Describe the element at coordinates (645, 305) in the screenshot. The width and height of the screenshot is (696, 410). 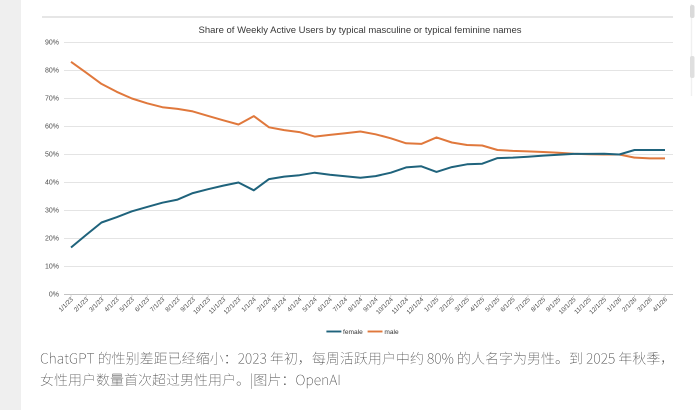
I see `svg-text: 3/1/26` at that location.